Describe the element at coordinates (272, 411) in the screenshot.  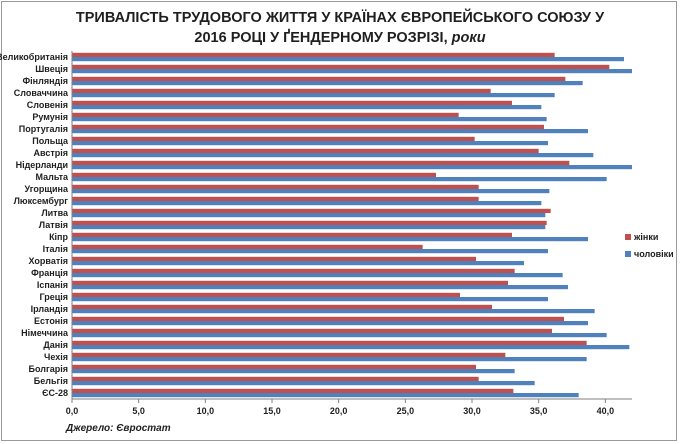
I see `x-tick-label: 15,0` at that location.